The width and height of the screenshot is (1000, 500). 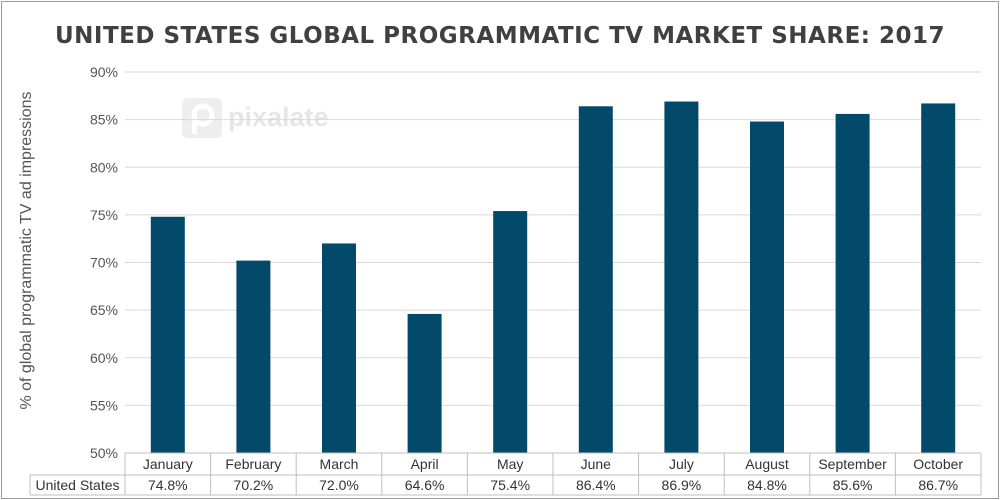 What do you see at coordinates (510, 464) in the screenshot?
I see `category-label: May` at bounding box center [510, 464].